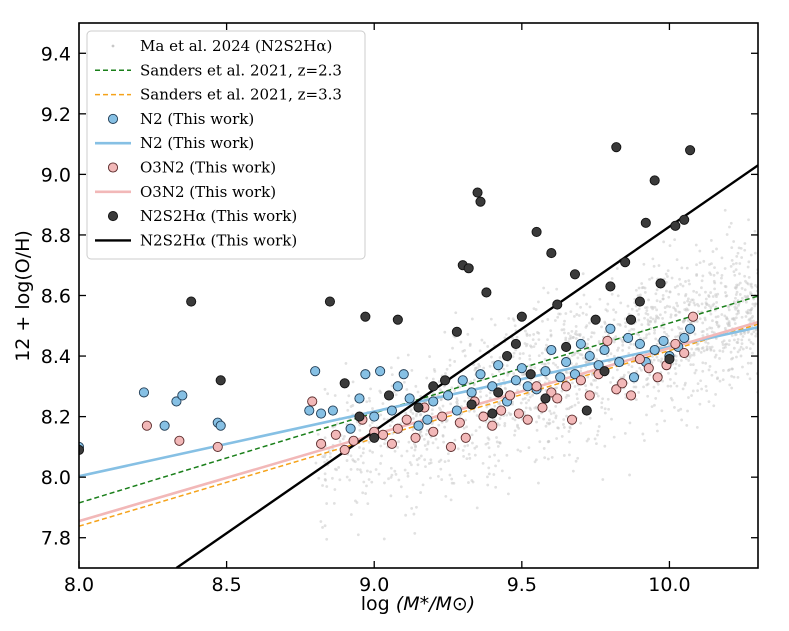 Image resolution: width=789 pixels, height=631 pixels. What do you see at coordinates (221, 46) in the screenshot?
I see `legend-item-ma: Ma et al. 2024 (N2S2Hα)` at bounding box center [221, 46].